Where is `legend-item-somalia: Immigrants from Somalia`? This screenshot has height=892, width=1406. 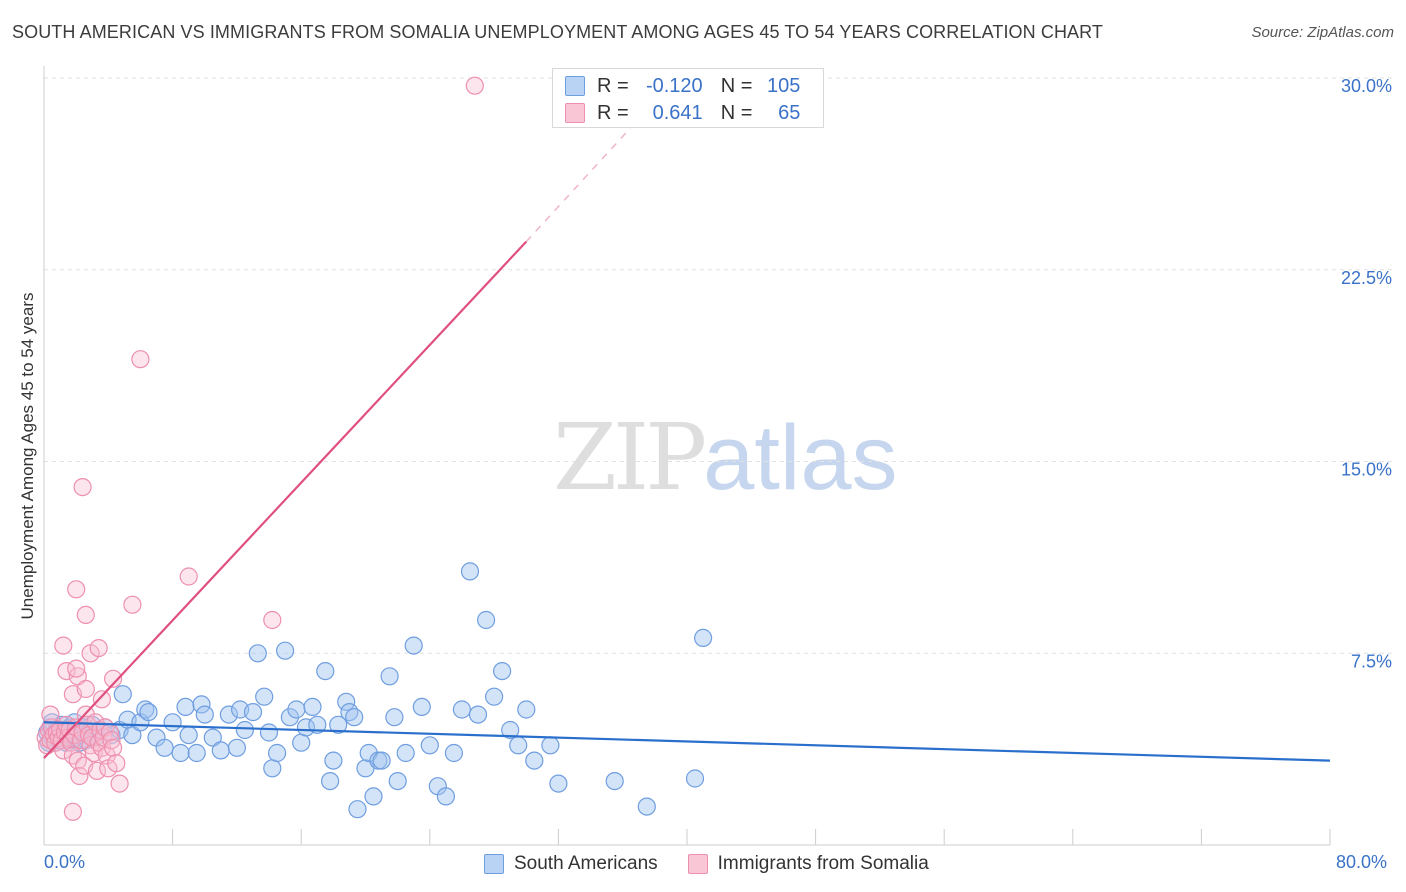
legend-item-somalia: Immigrants from Somalia is located at coordinates (808, 864).